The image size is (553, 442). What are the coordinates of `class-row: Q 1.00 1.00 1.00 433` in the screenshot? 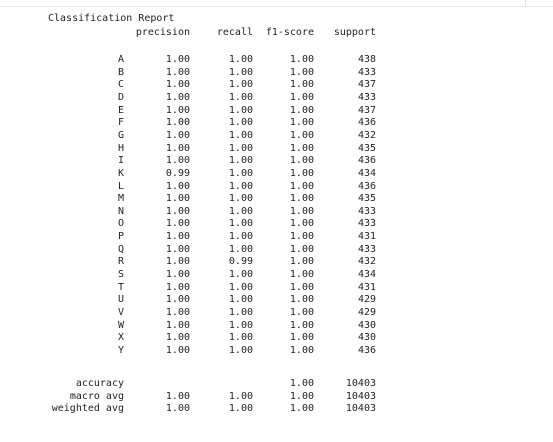 It's located at (276, 250).